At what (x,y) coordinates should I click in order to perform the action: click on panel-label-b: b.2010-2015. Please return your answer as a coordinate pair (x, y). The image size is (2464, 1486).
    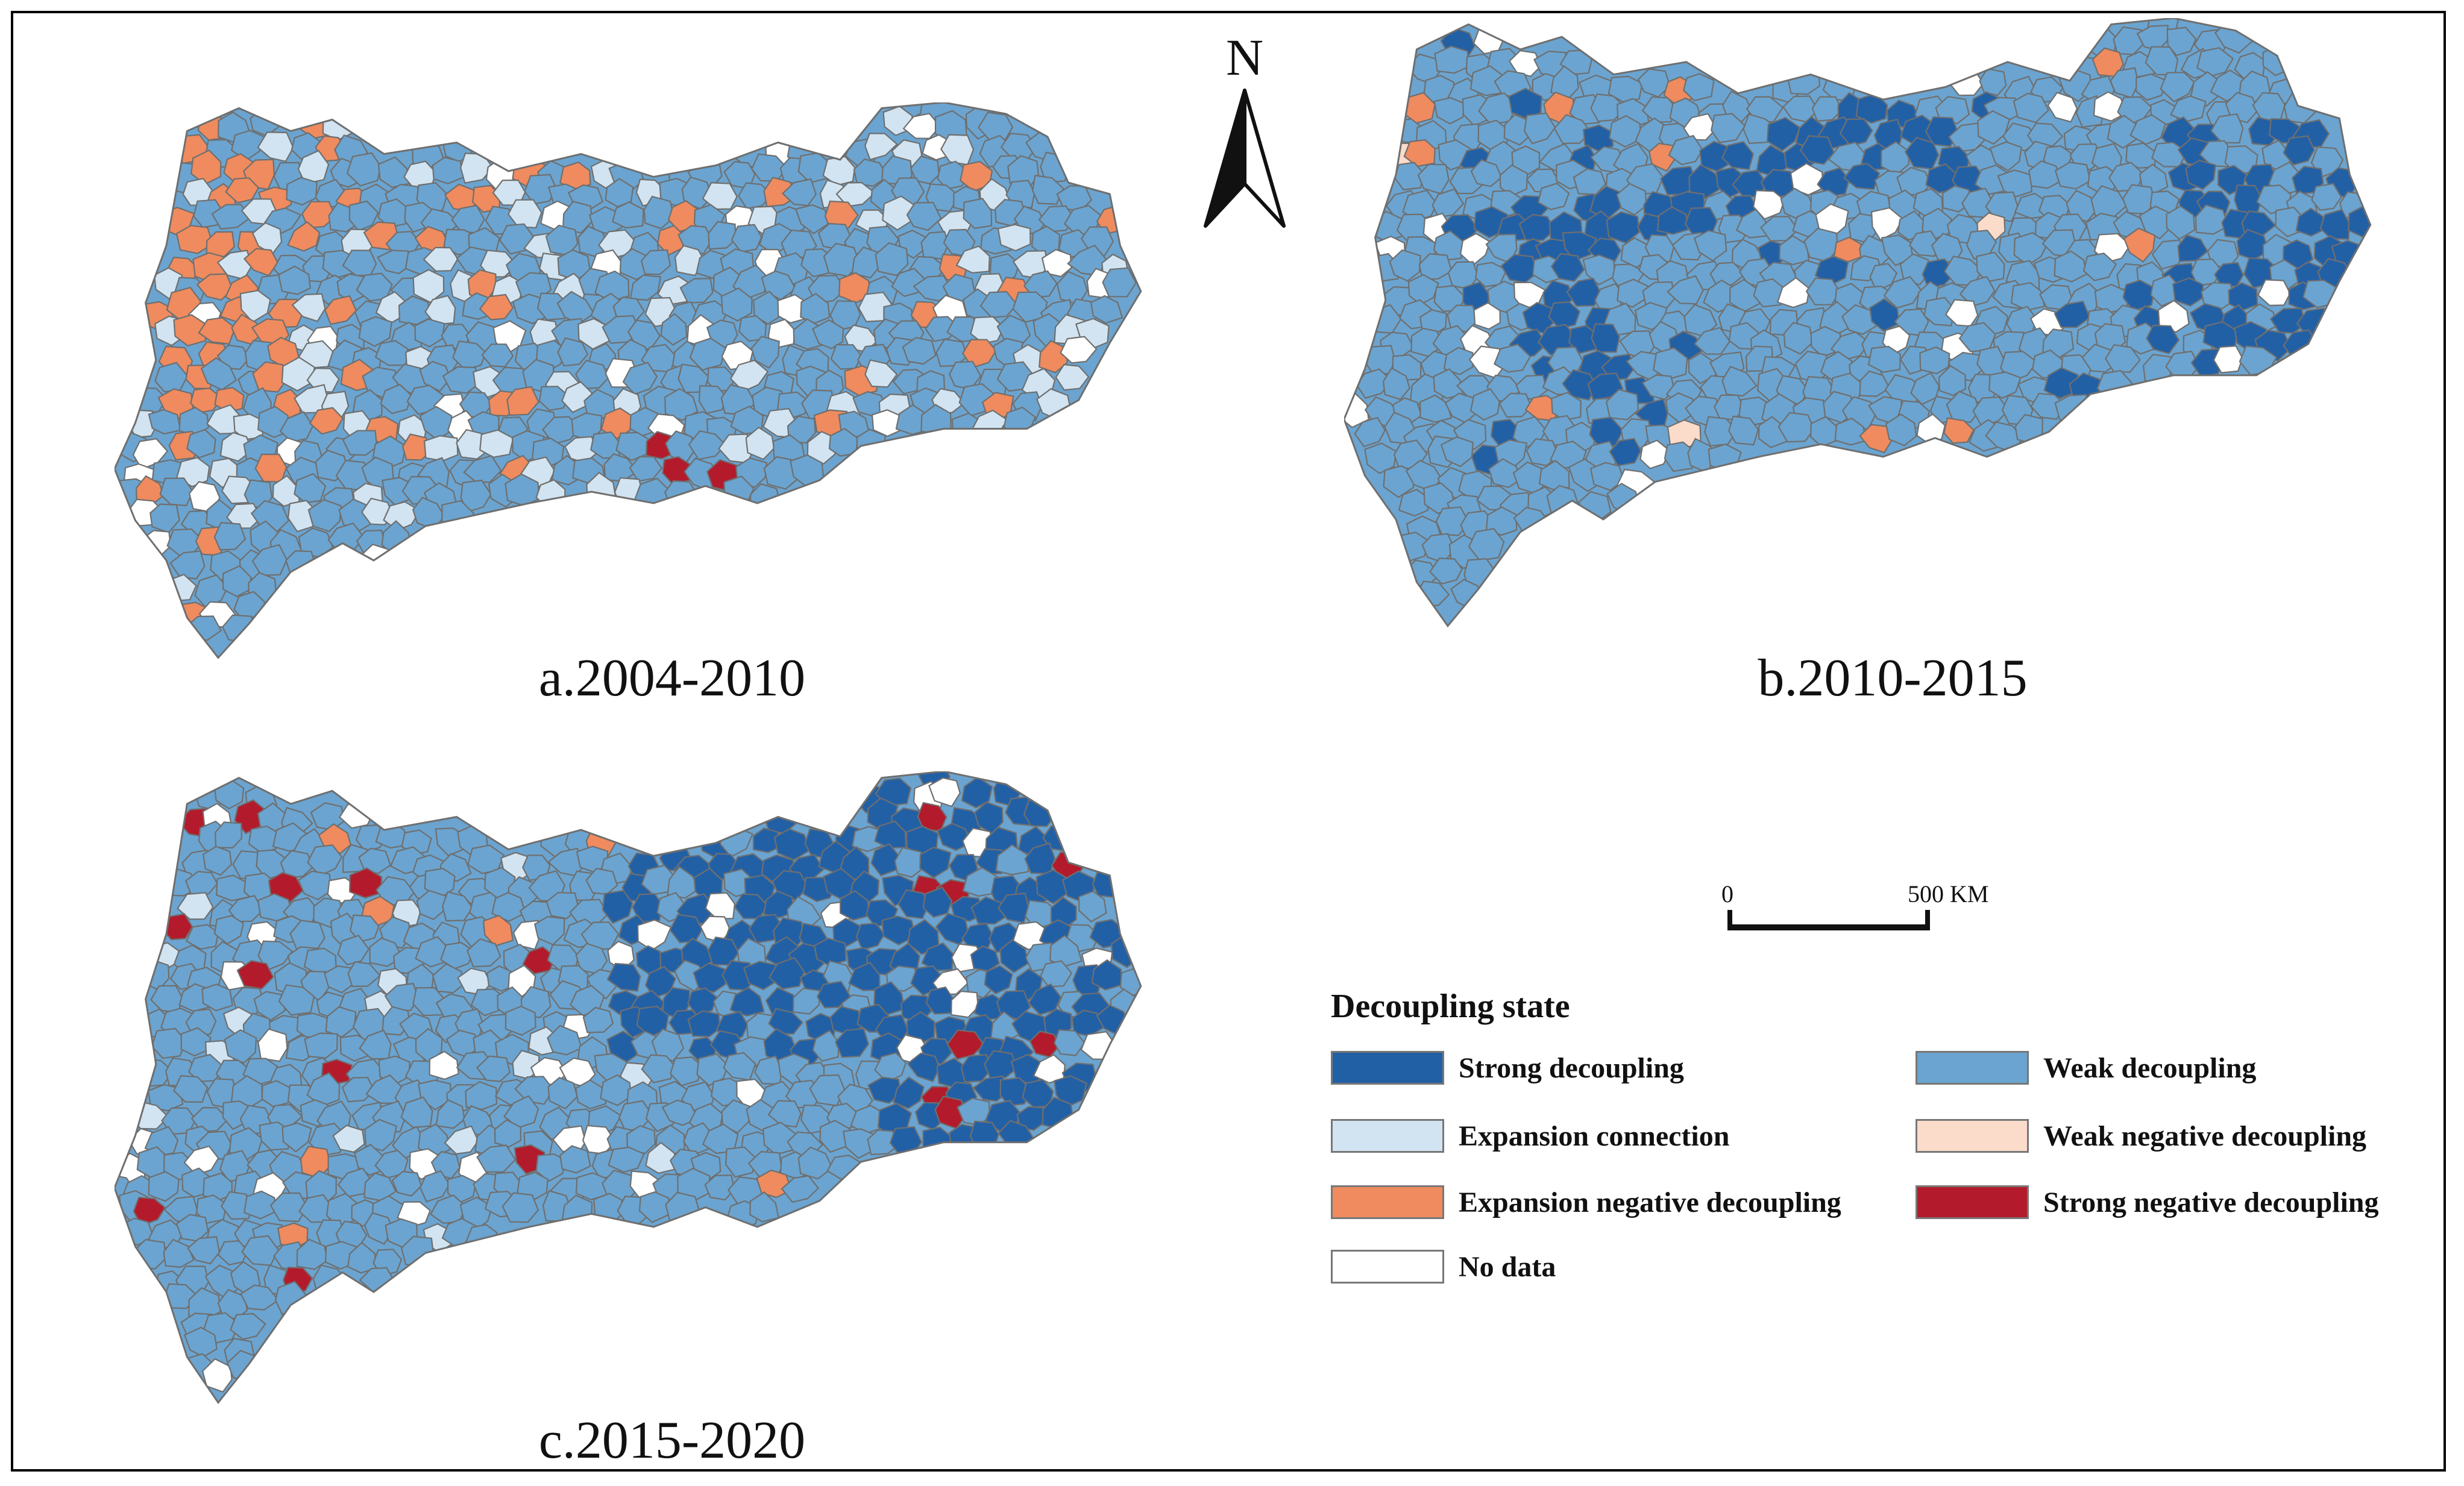
    Looking at the image, I should click on (1893, 678).